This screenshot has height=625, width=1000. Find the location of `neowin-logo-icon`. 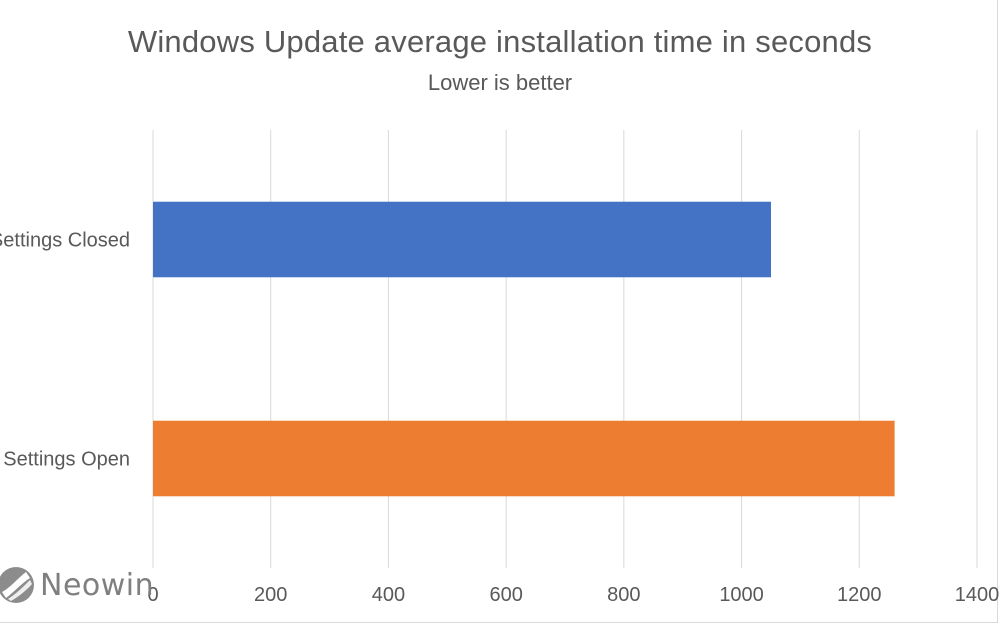

neowin-logo-icon is located at coordinates (17, 585).